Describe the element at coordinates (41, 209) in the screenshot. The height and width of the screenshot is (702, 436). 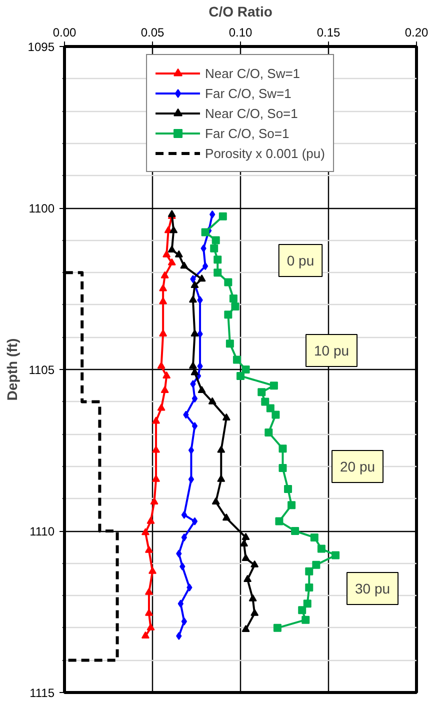
I see `y-tick-label: 1100` at that location.